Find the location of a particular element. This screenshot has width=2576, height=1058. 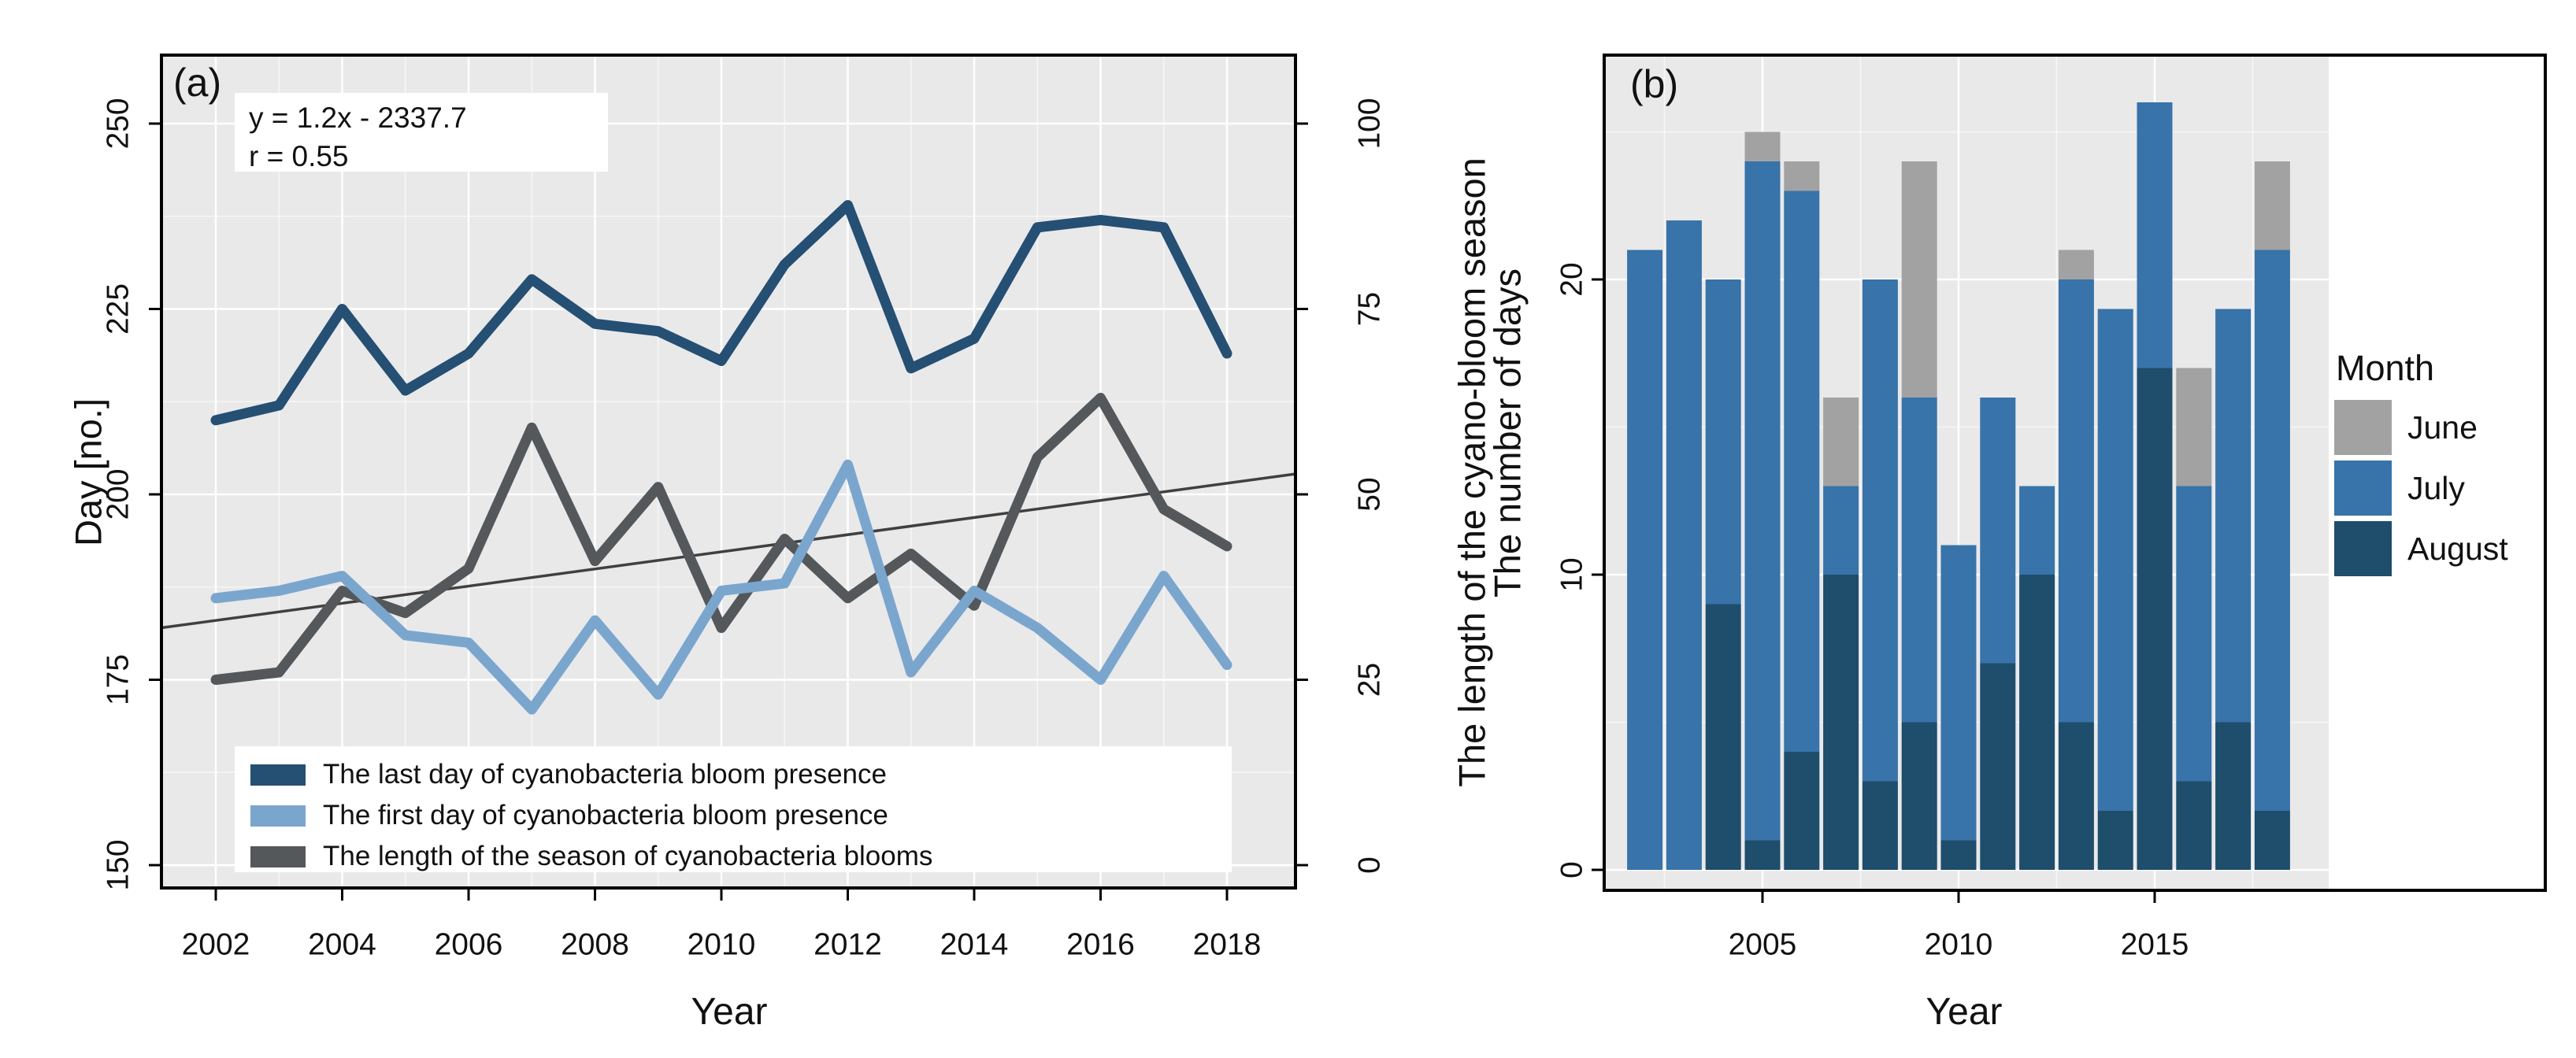

x-tick-label: 2016 is located at coordinates (1100, 944).